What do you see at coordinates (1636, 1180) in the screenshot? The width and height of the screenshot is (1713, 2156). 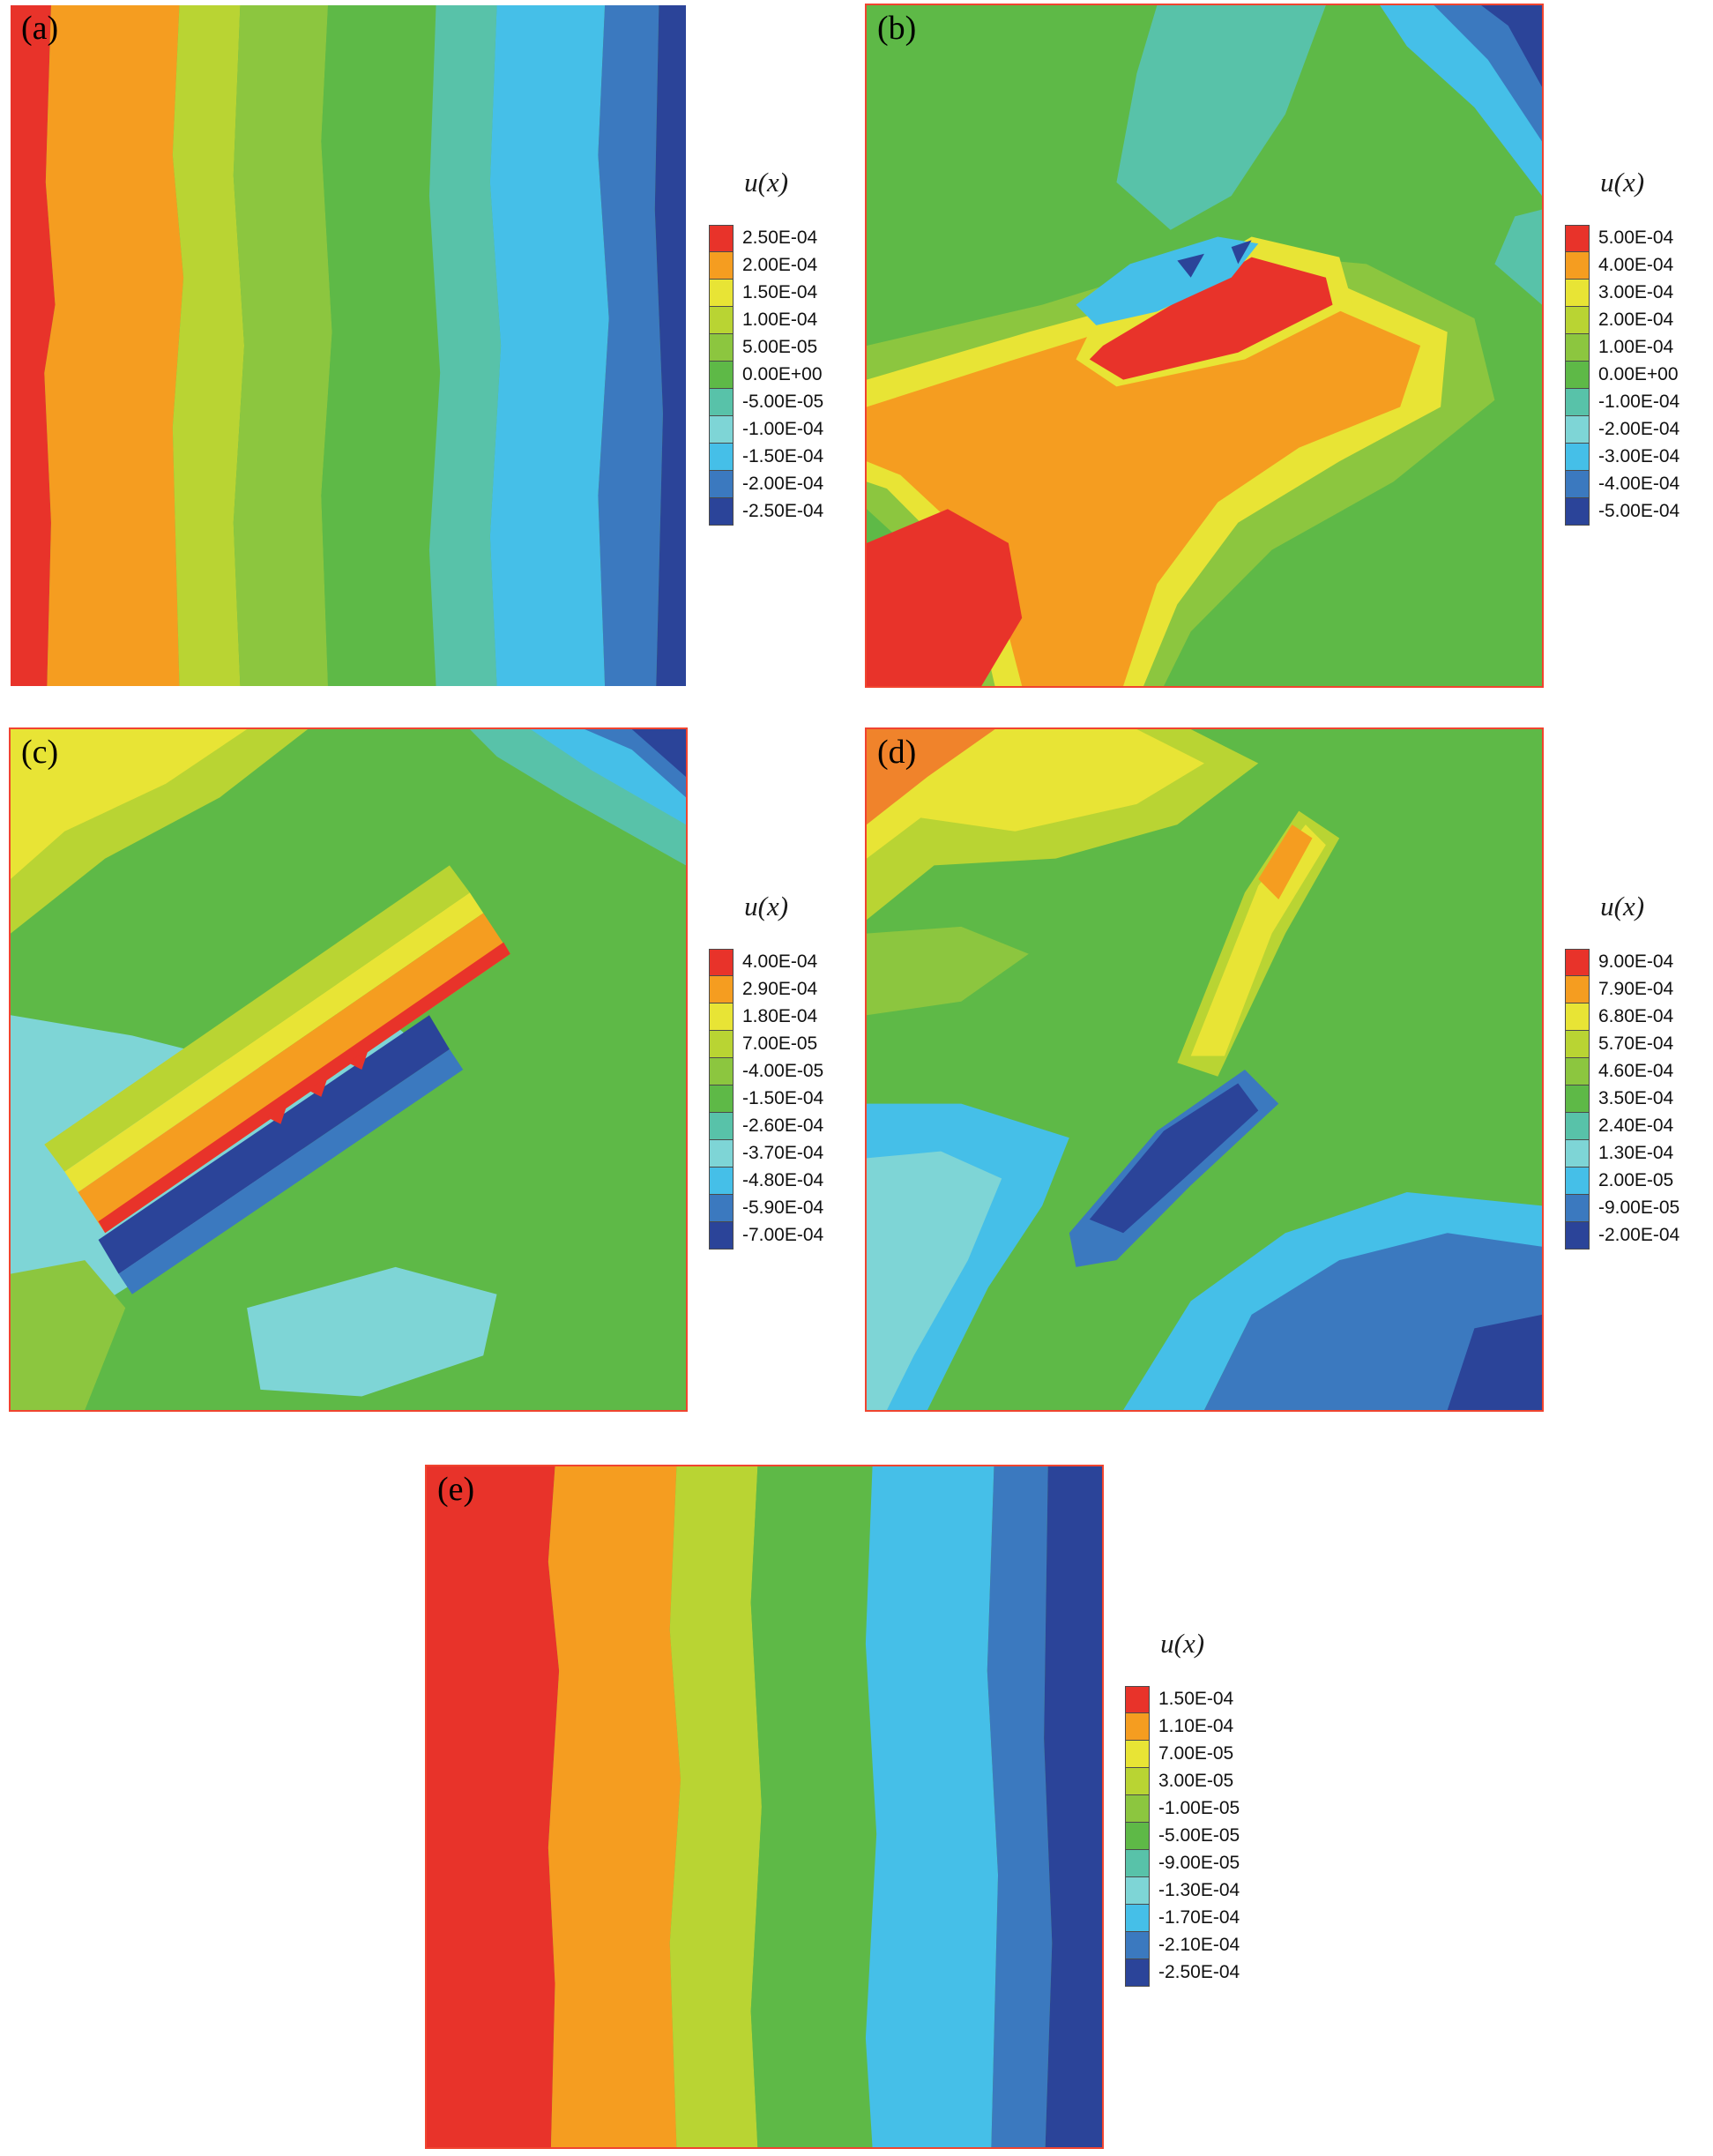 I see `legend-value: 2.00E-05` at bounding box center [1636, 1180].